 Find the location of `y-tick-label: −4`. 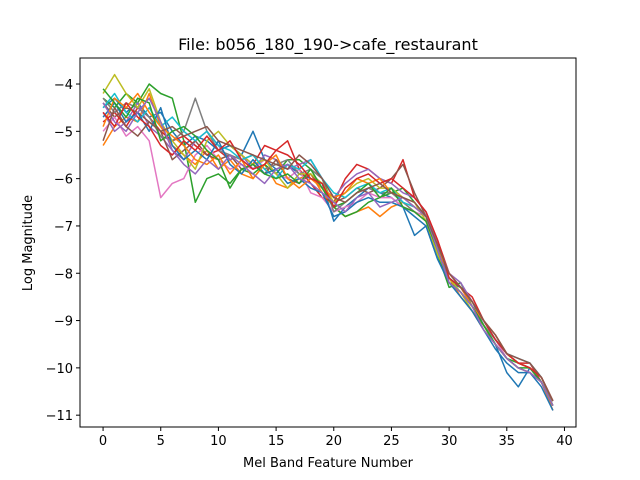

y-tick-label: −4 is located at coordinates (63, 85).